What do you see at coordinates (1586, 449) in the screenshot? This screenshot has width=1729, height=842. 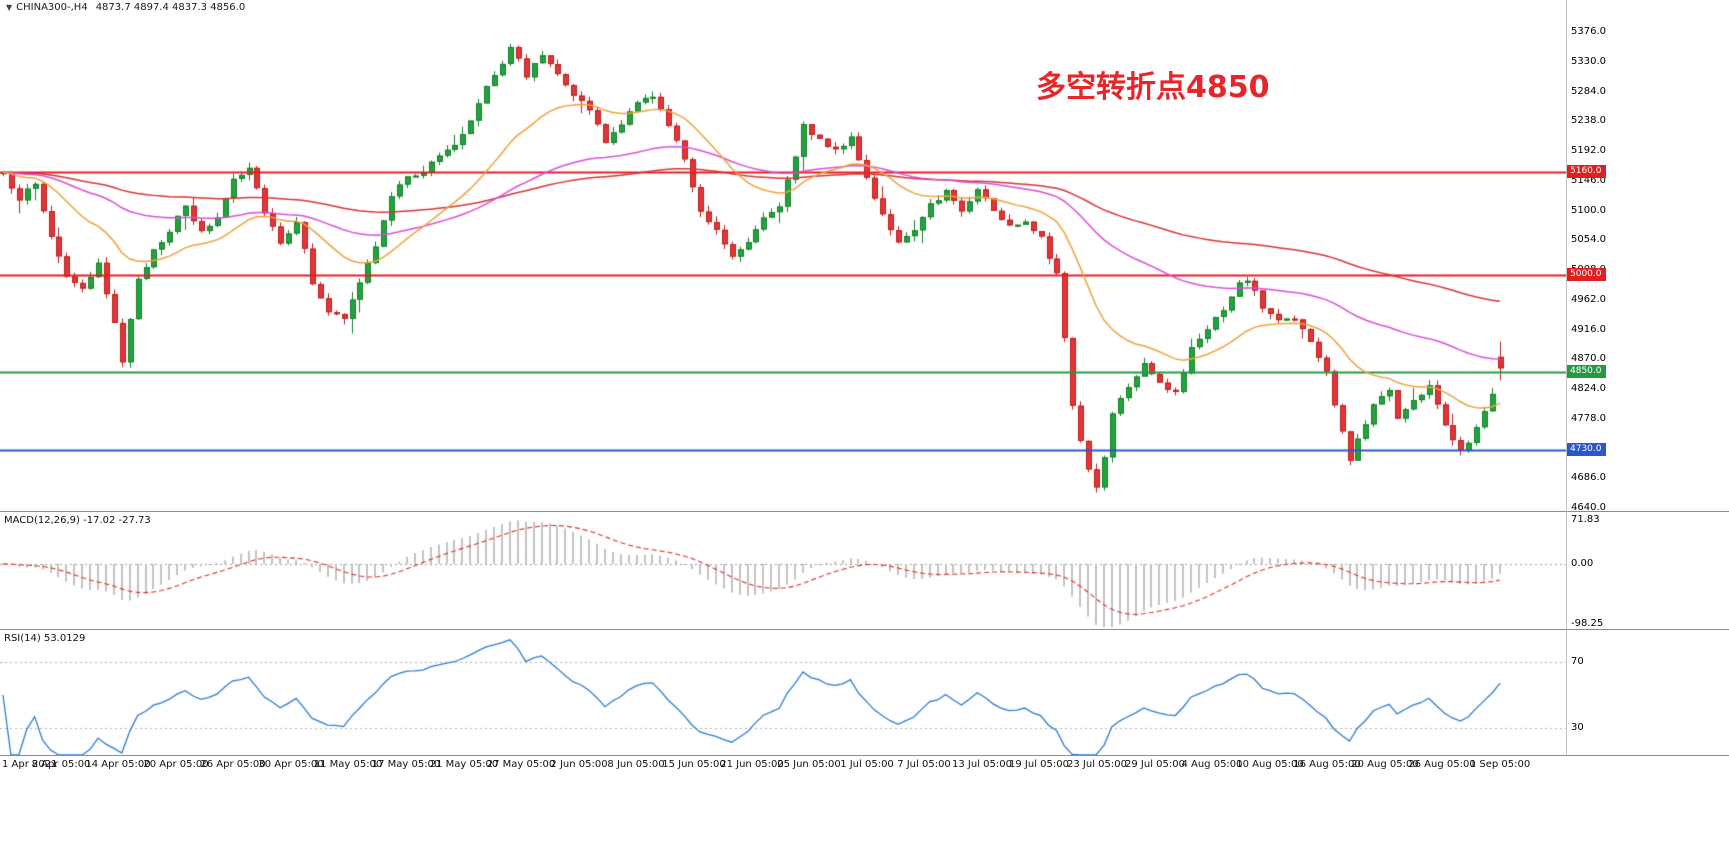 I see `level-price-tag: 4730.0` at bounding box center [1586, 449].